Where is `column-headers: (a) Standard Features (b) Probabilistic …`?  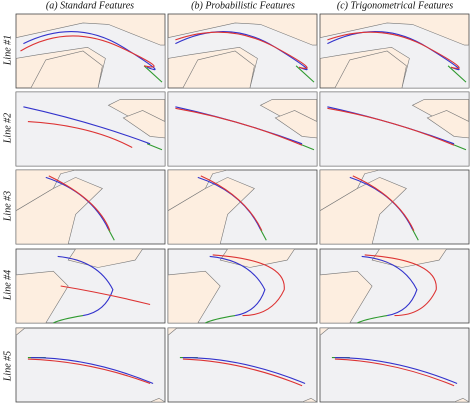 column-headers: (a) Standard Features (b) Probabilistic … is located at coordinates (249, 5).